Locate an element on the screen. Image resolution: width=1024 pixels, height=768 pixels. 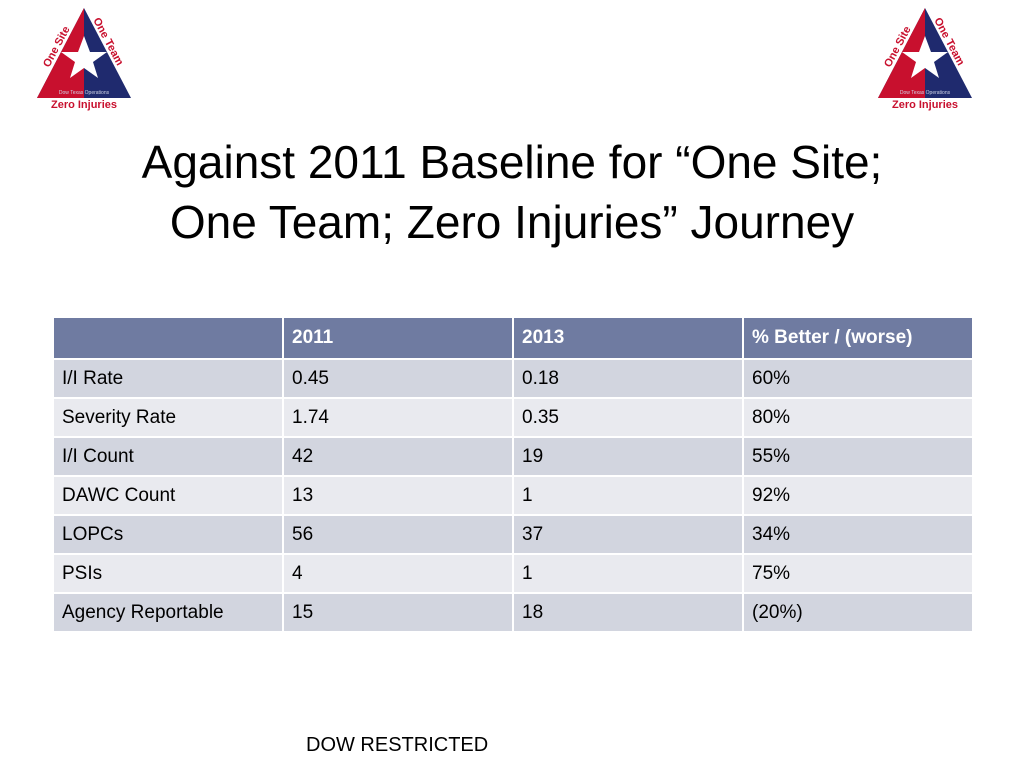
table-row: PSIs 4 1 75% is located at coordinates (513, 573).